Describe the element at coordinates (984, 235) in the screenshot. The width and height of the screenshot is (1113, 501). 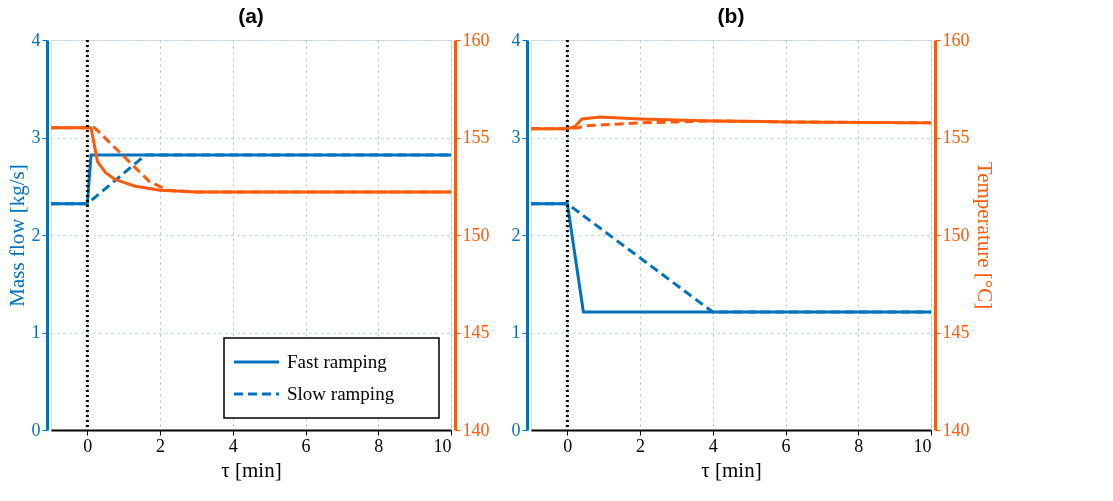
I see `y2-axis-title: Temperature [°C]` at that location.